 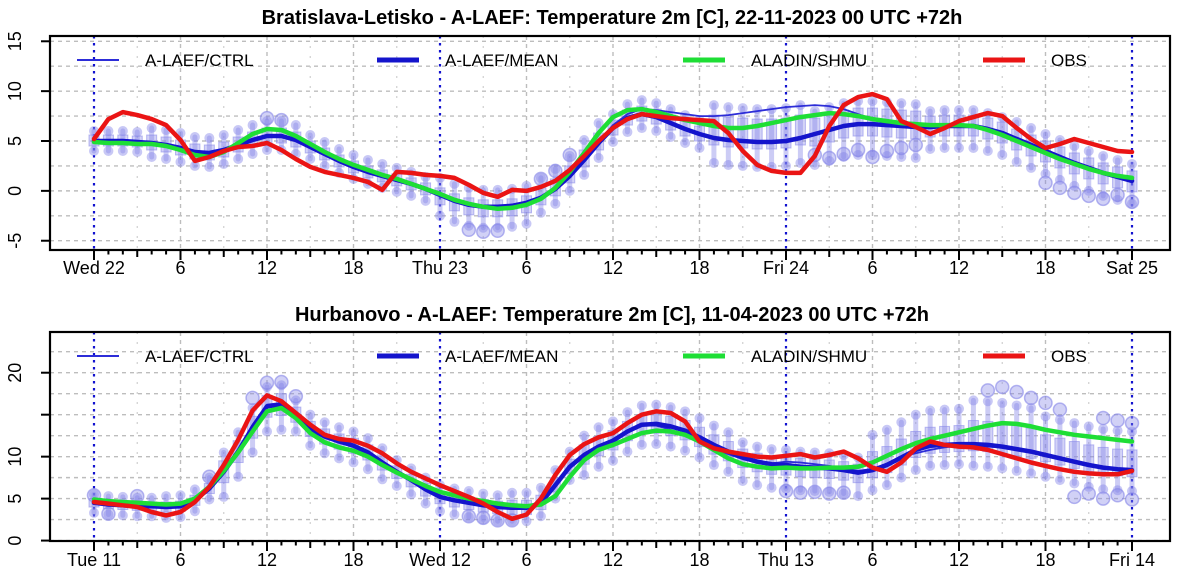 I want to click on legend-label: A-LAEF/MEAN, so click(x=501, y=356).